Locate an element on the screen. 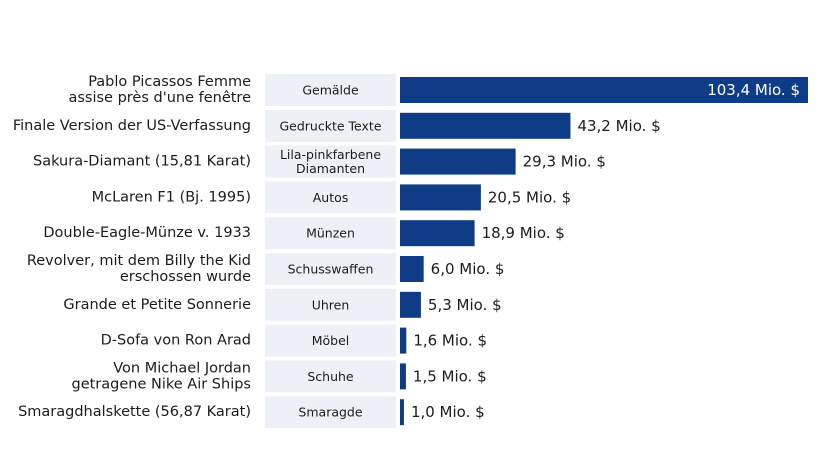 The width and height of the screenshot is (840, 473). category-label: Schuhe is located at coordinates (330, 376).